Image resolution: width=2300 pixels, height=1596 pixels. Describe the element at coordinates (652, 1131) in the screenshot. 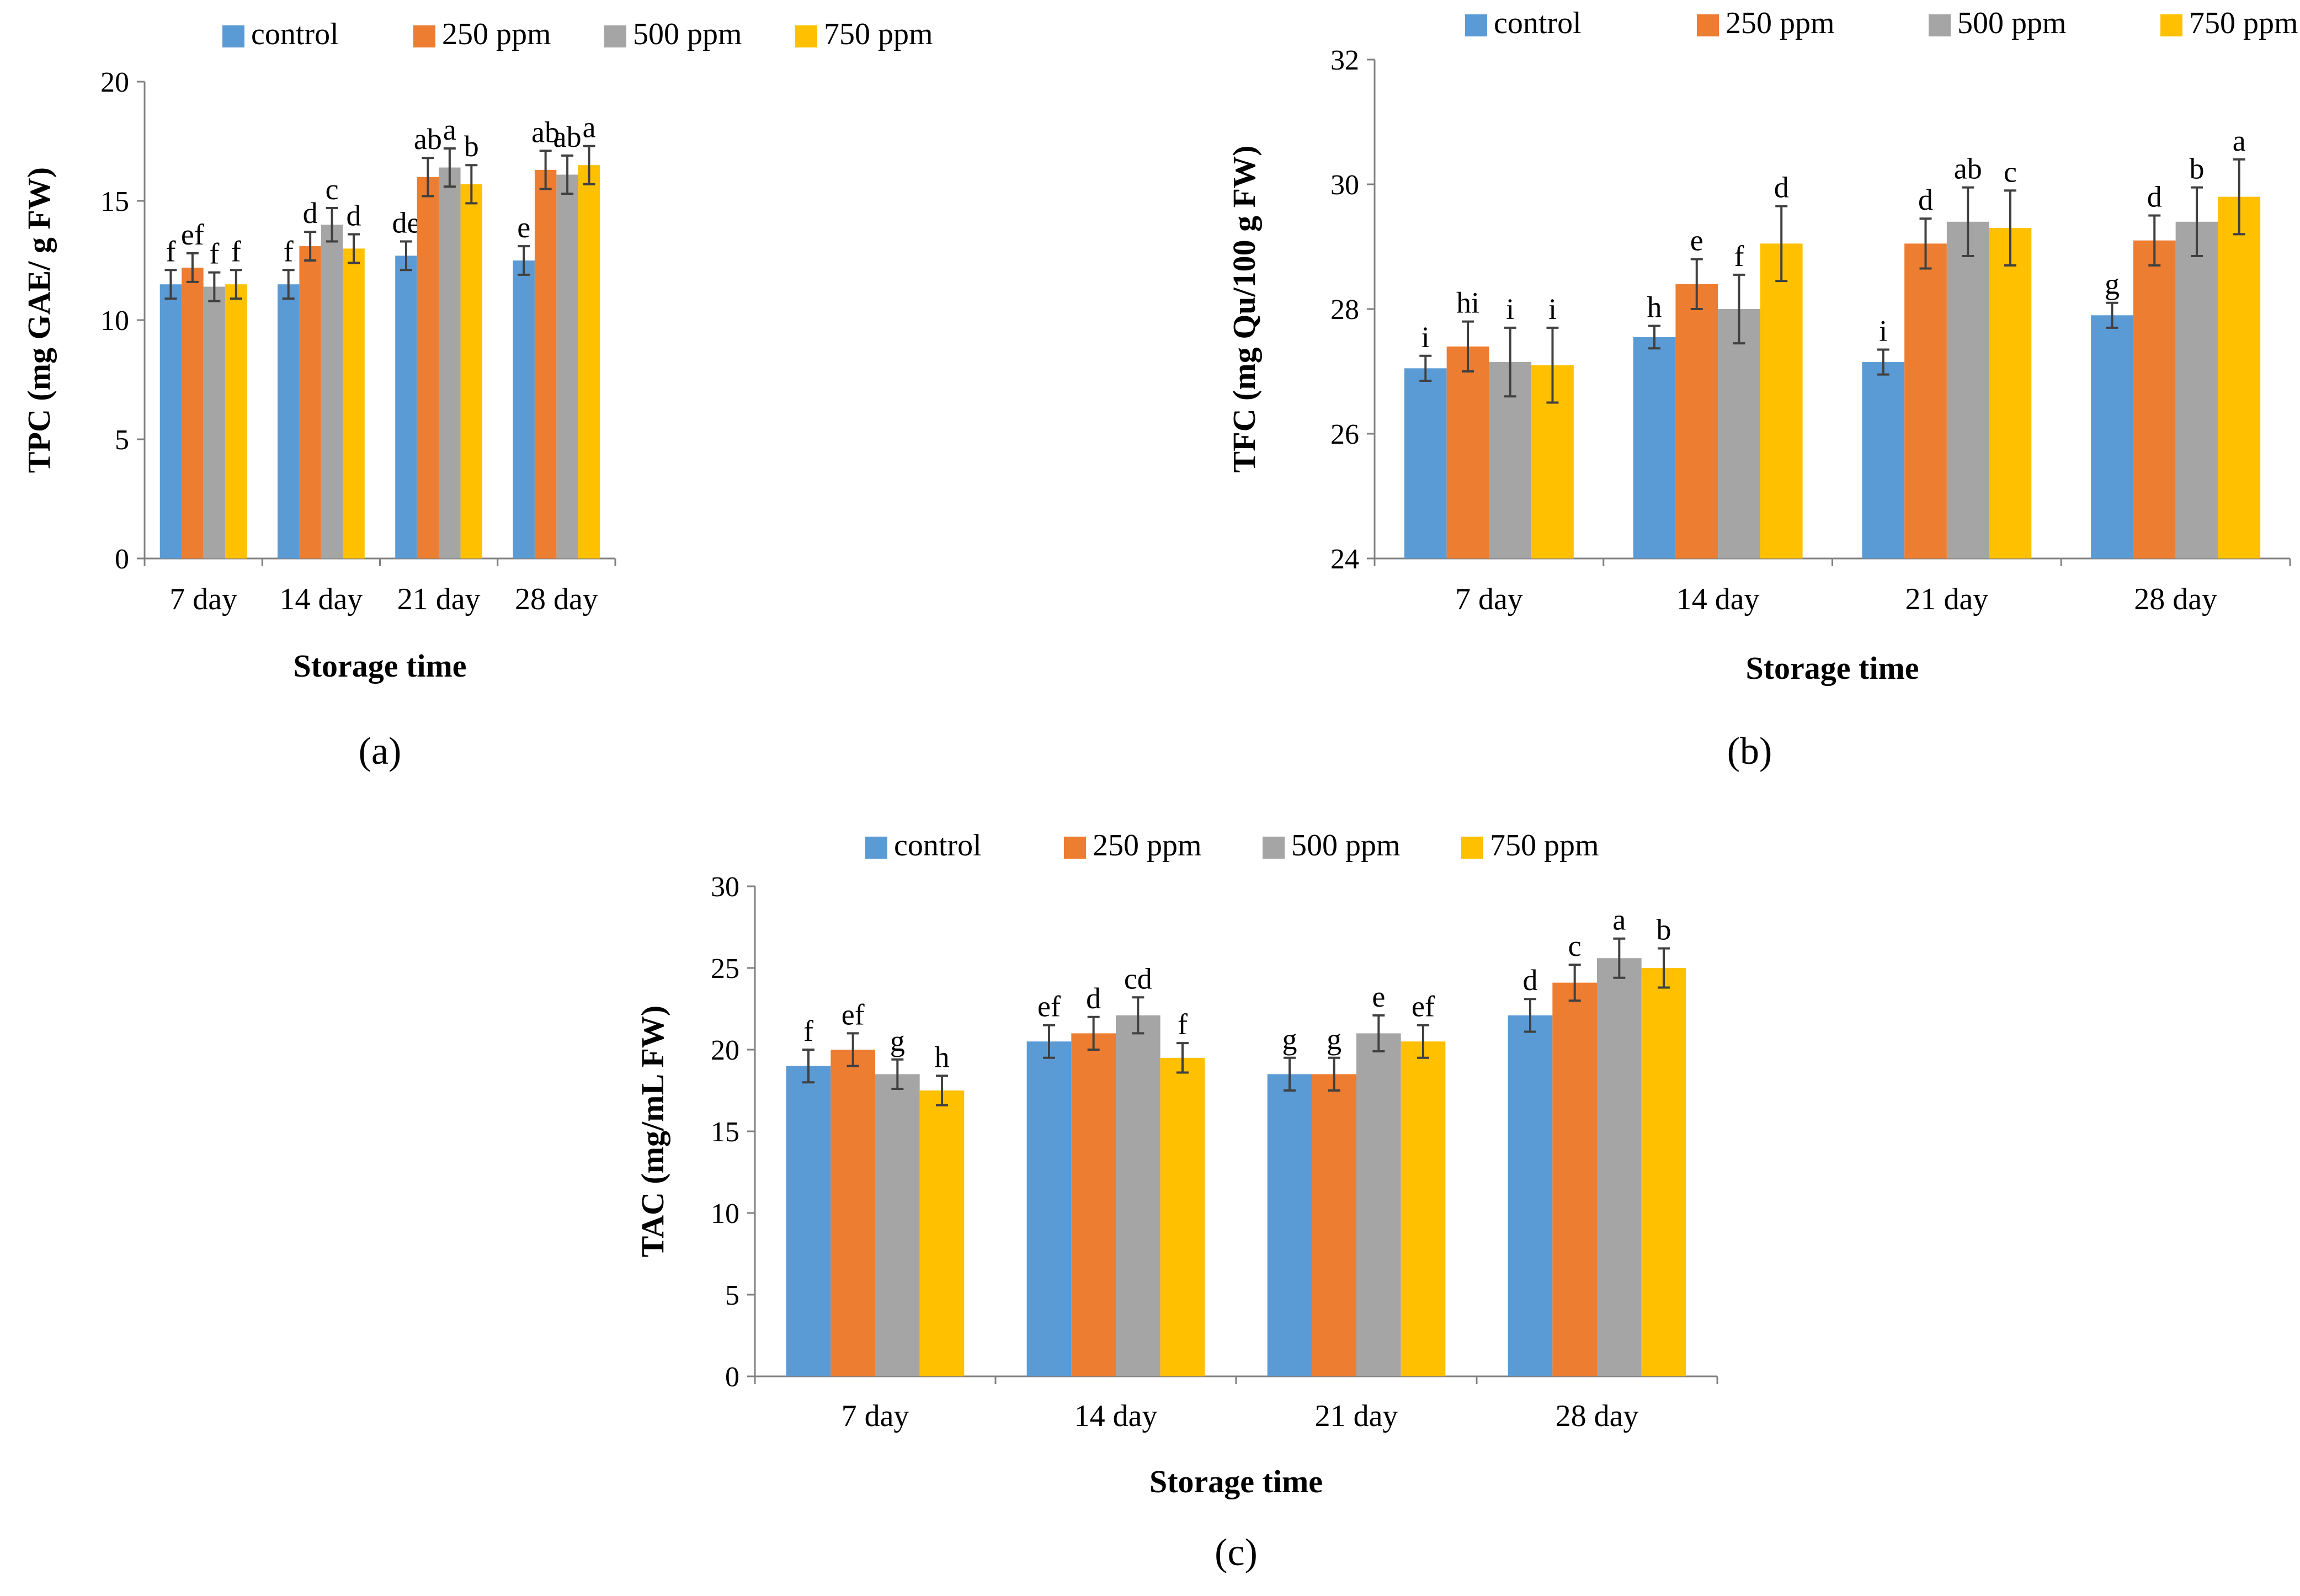

I see `y-axis-title: TAC (mg/mL FW)` at that location.